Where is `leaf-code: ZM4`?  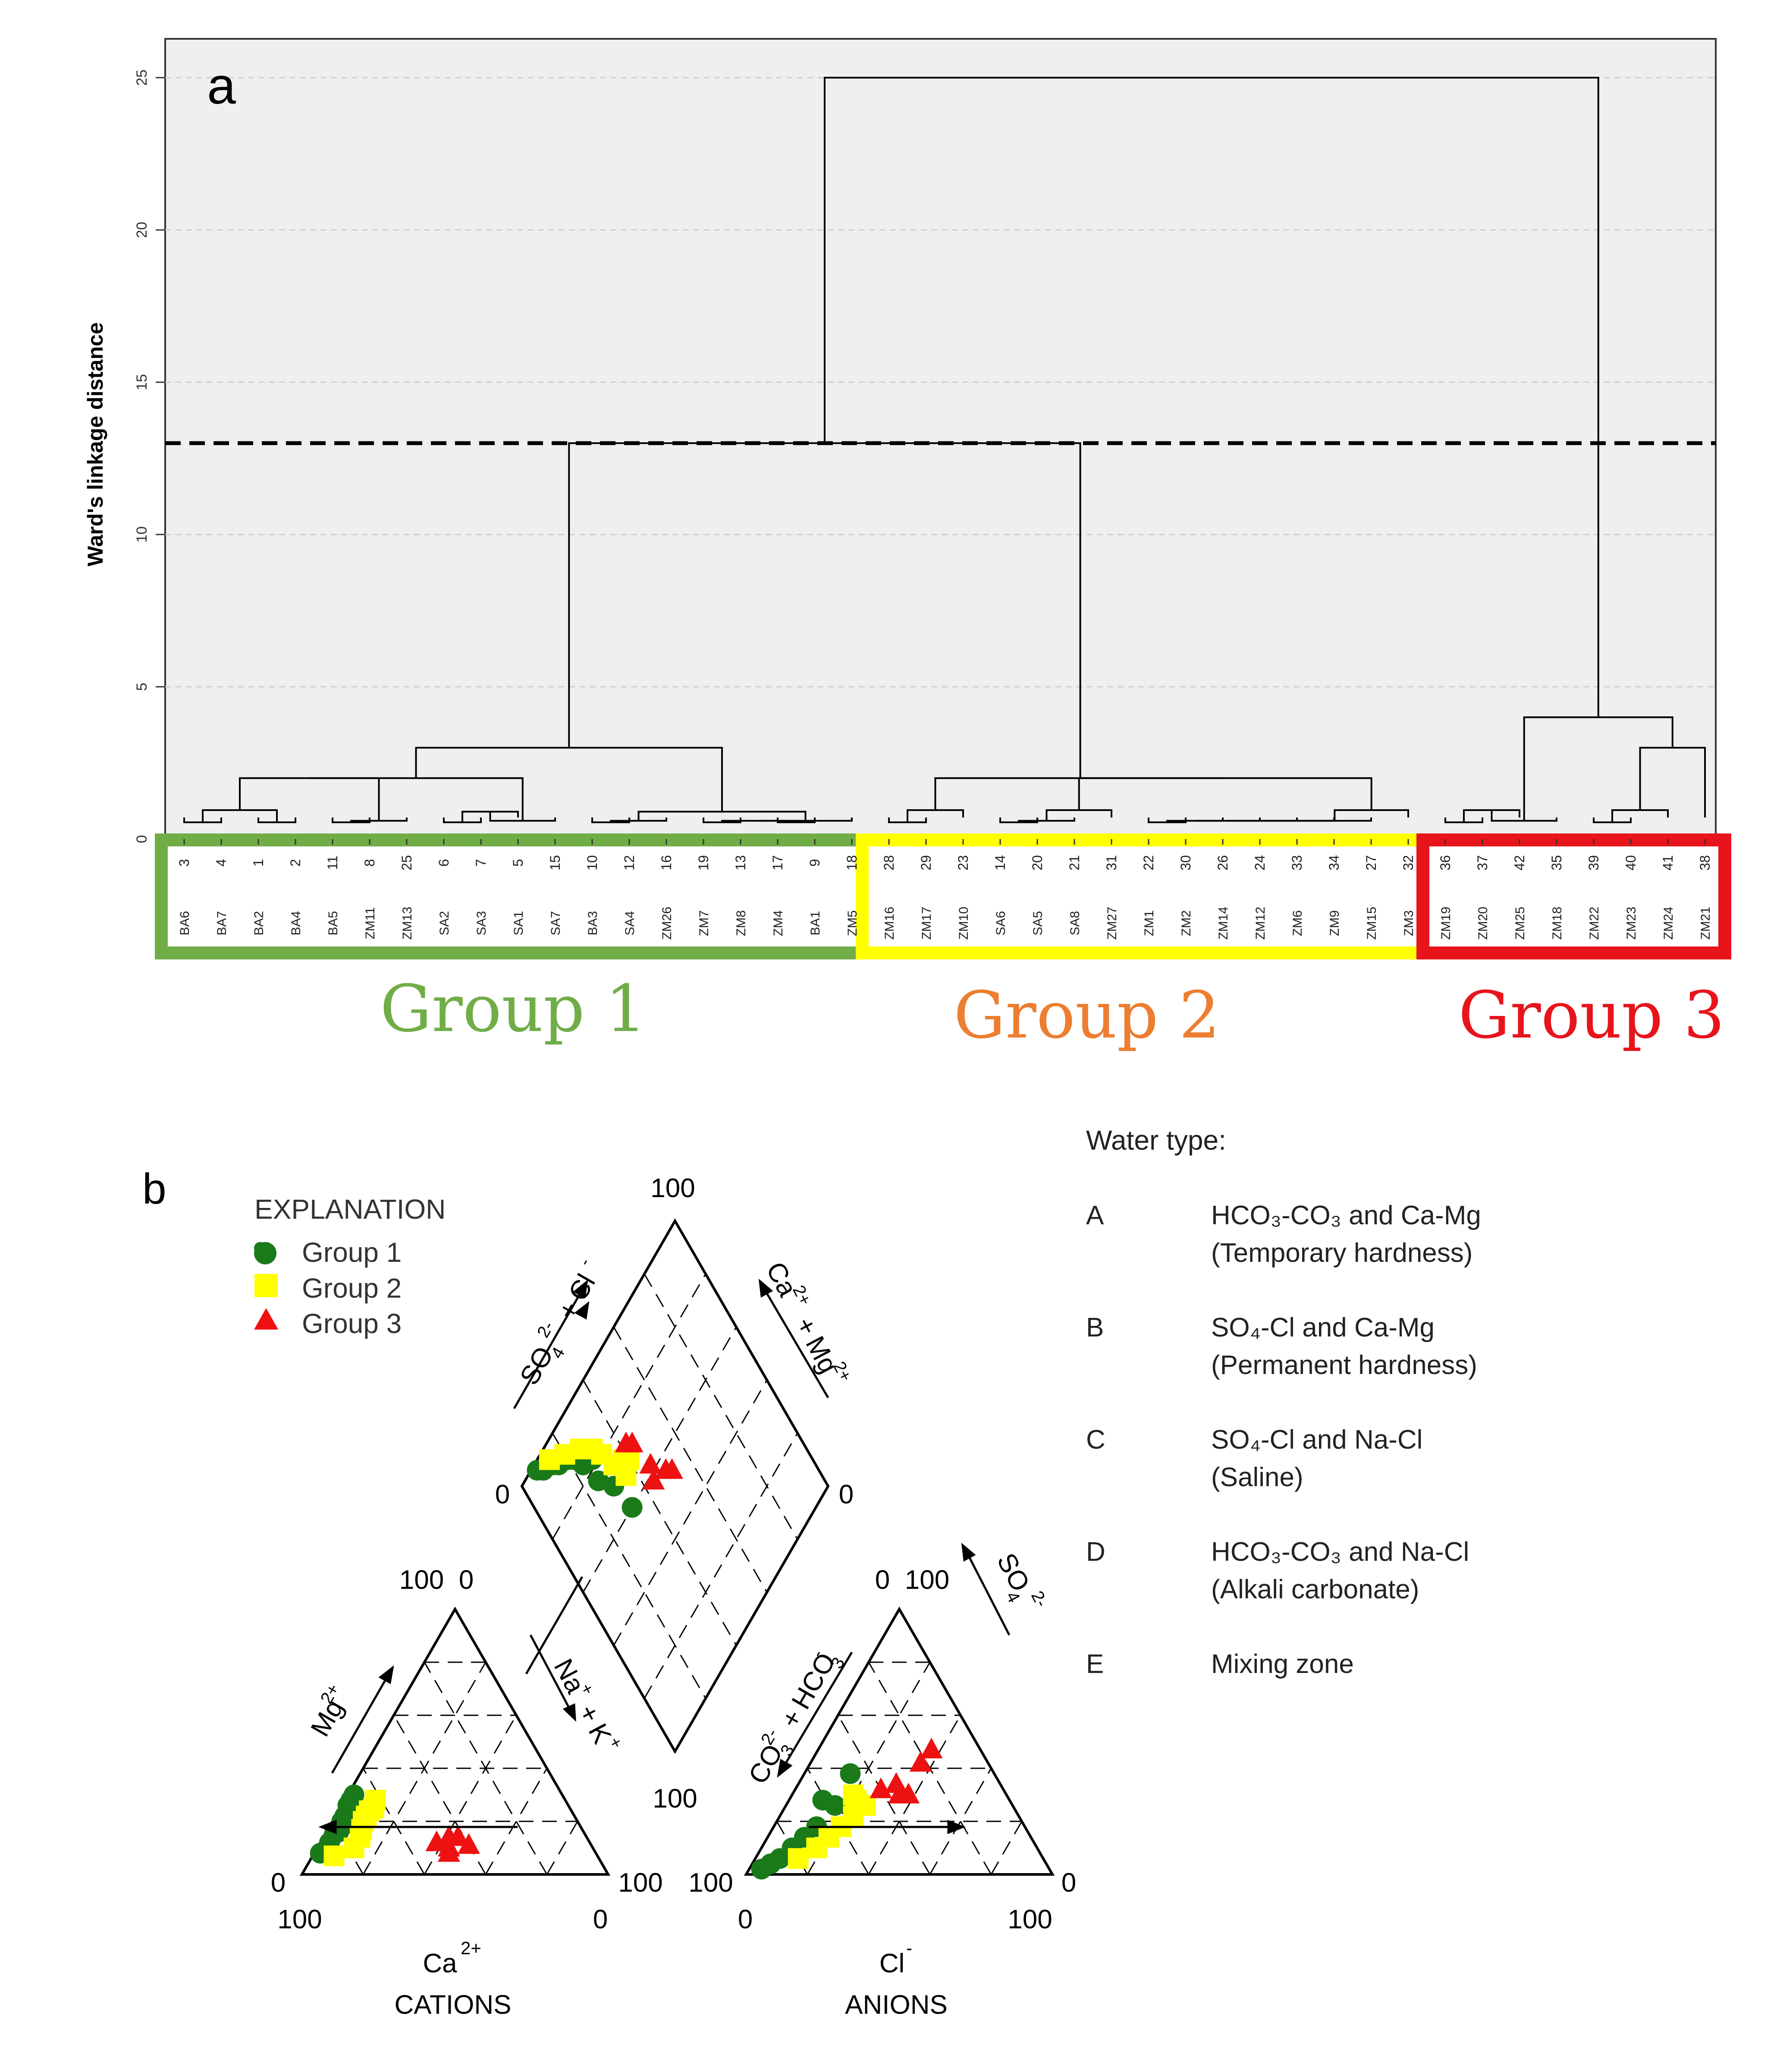 leaf-code: ZM4 is located at coordinates (778, 923).